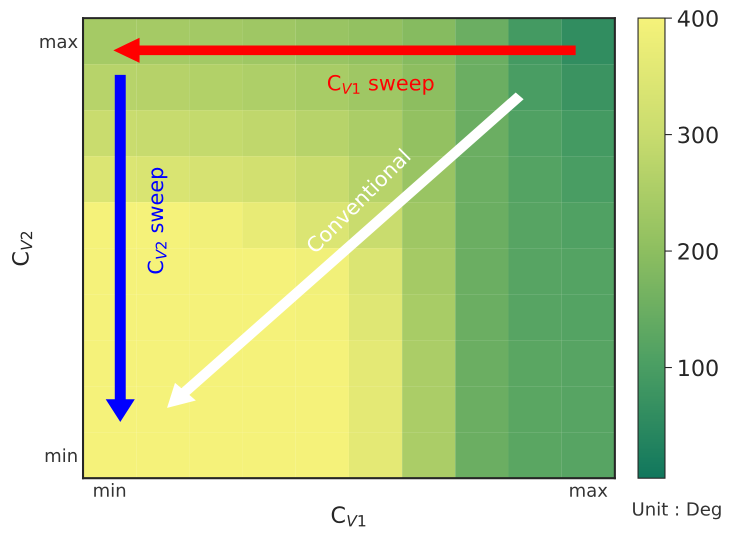 The width and height of the screenshot is (748, 549). What do you see at coordinates (677, 511) in the screenshot?
I see `text: Unit : Deg` at bounding box center [677, 511].